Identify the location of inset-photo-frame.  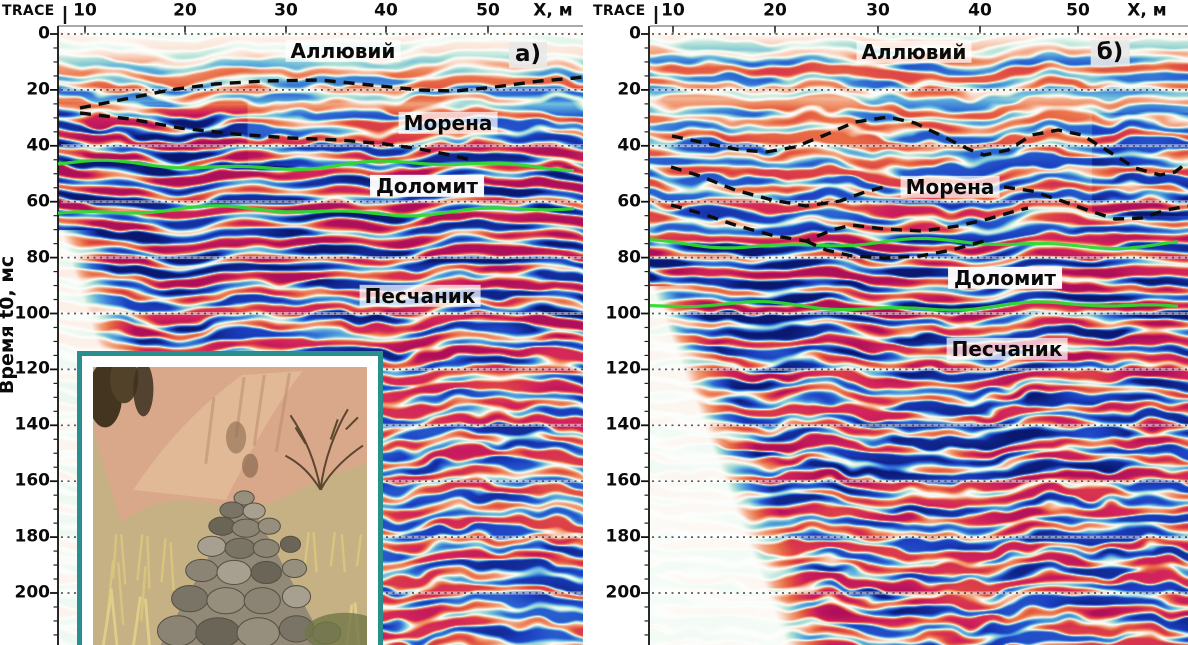
(230, 498).